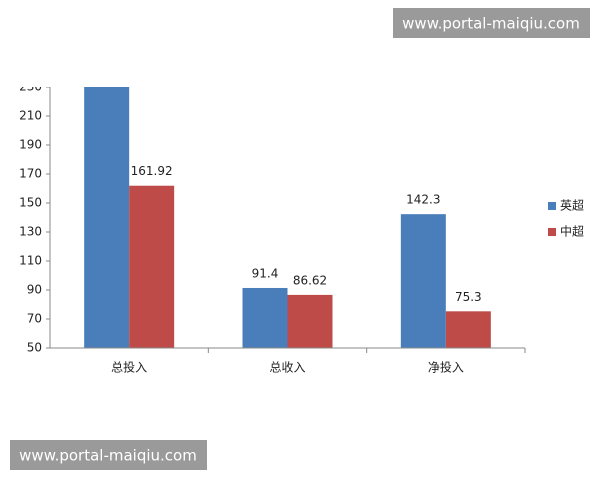  I want to click on y-tick-label: 70, so click(34, 319).